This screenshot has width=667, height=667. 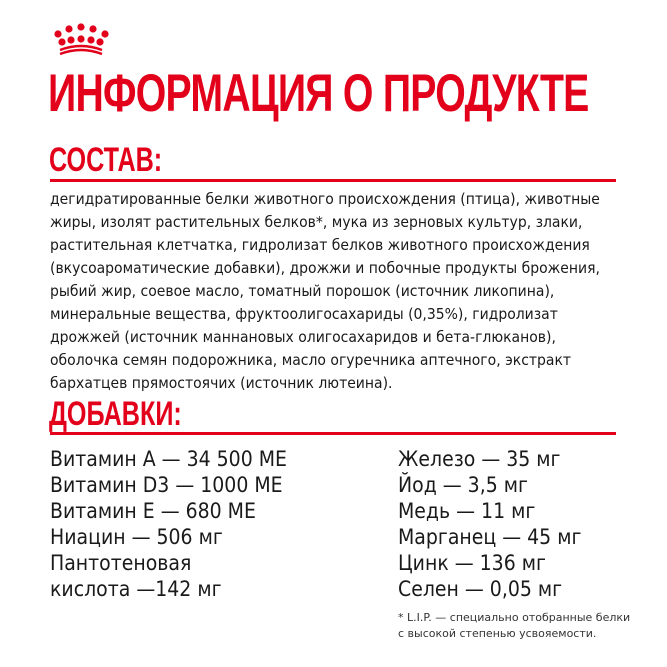 What do you see at coordinates (115, 414) in the screenshot?
I see `additives-heading: ДОБАВКИ:` at bounding box center [115, 414].